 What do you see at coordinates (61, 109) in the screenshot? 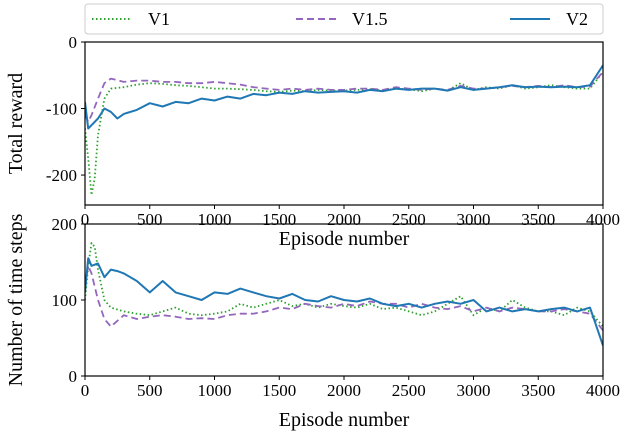
I see `y-tick-label: -100` at bounding box center [61, 109].